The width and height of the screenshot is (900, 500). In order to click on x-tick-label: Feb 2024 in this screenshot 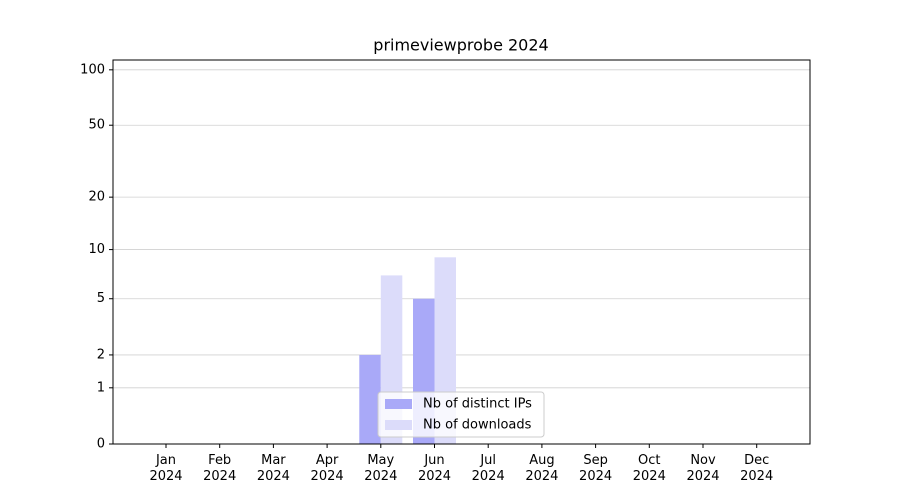, I will do `click(220, 468)`.